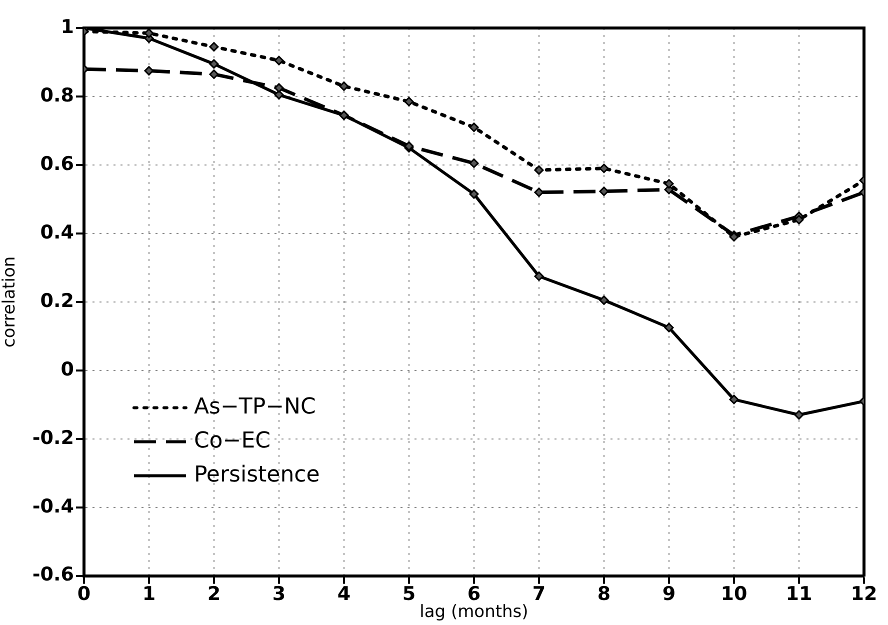  I want to click on y-tick-label: 0.8, so click(57, 95).